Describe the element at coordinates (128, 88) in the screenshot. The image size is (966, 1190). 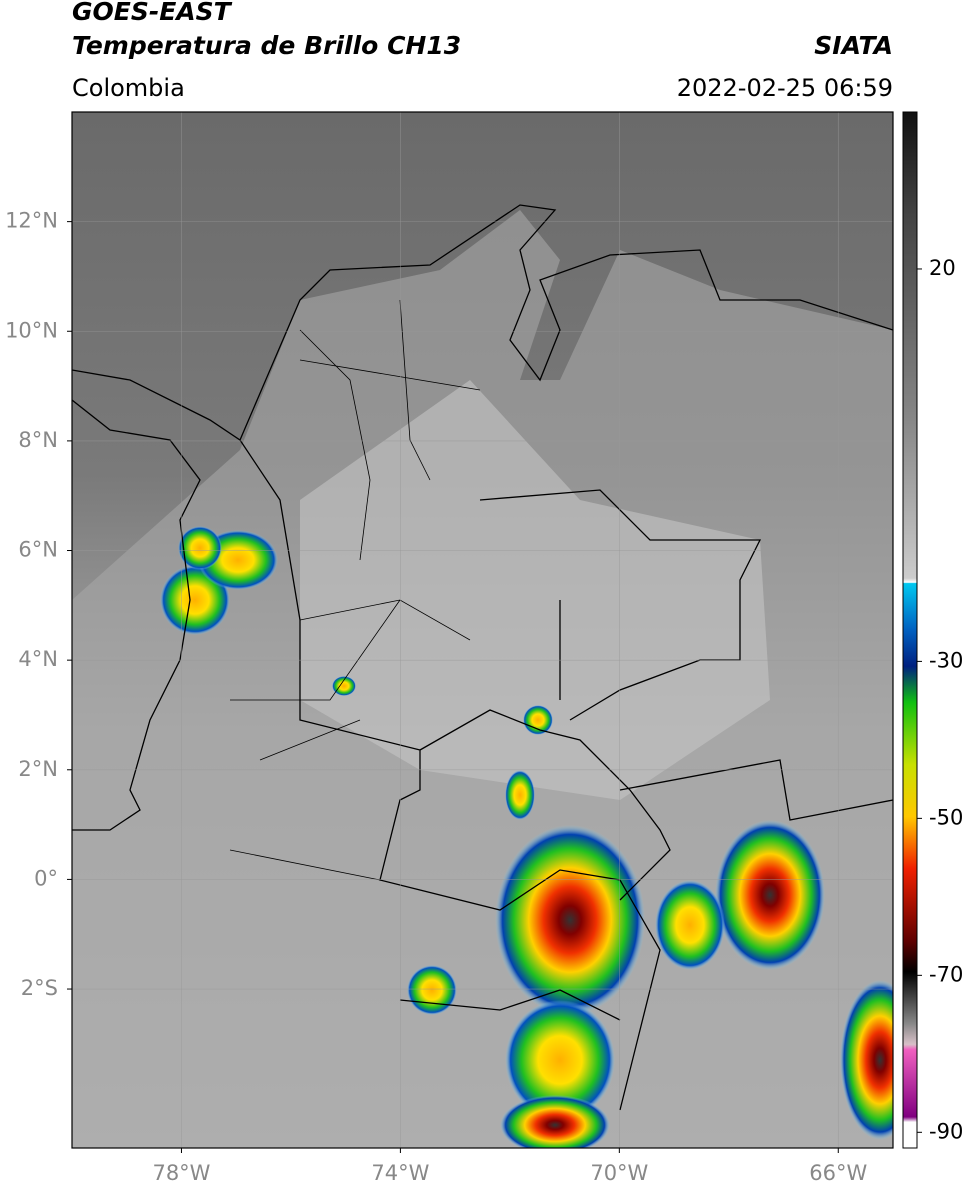
I see `region: Colombia` at that location.